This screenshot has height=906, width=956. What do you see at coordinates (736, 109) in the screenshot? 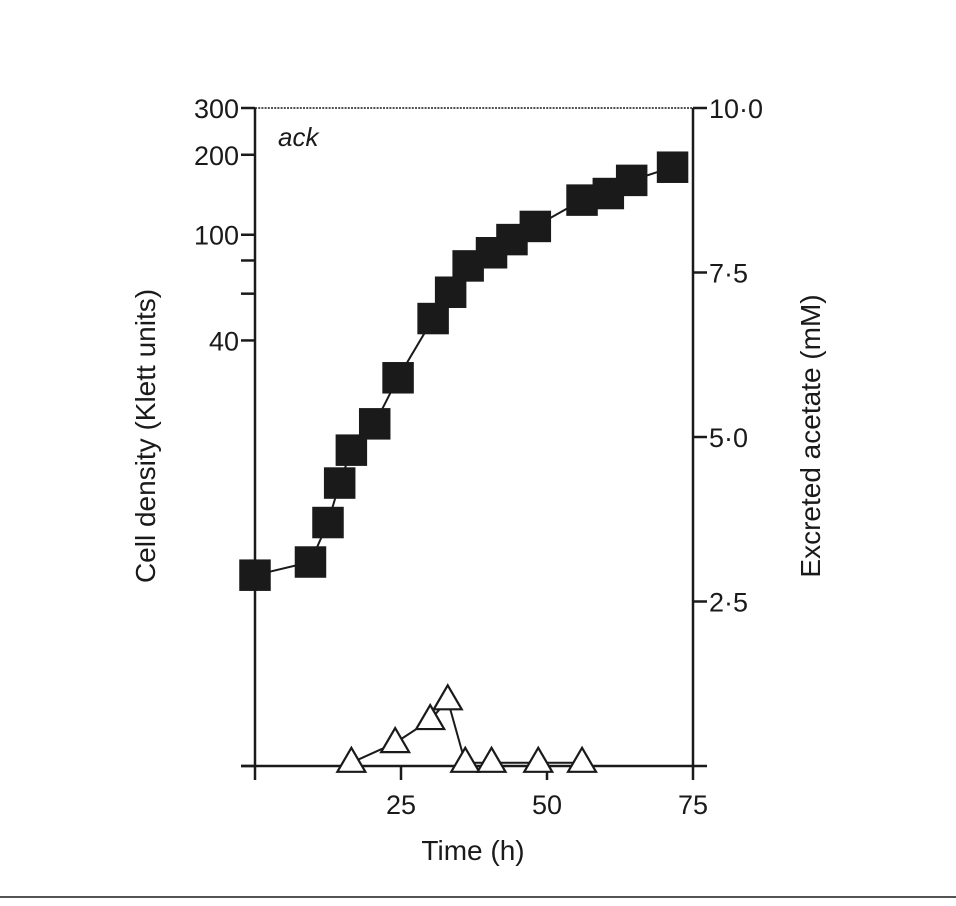
I see `y-right-tick-label-3: 10·0` at bounding box center [736, 109].